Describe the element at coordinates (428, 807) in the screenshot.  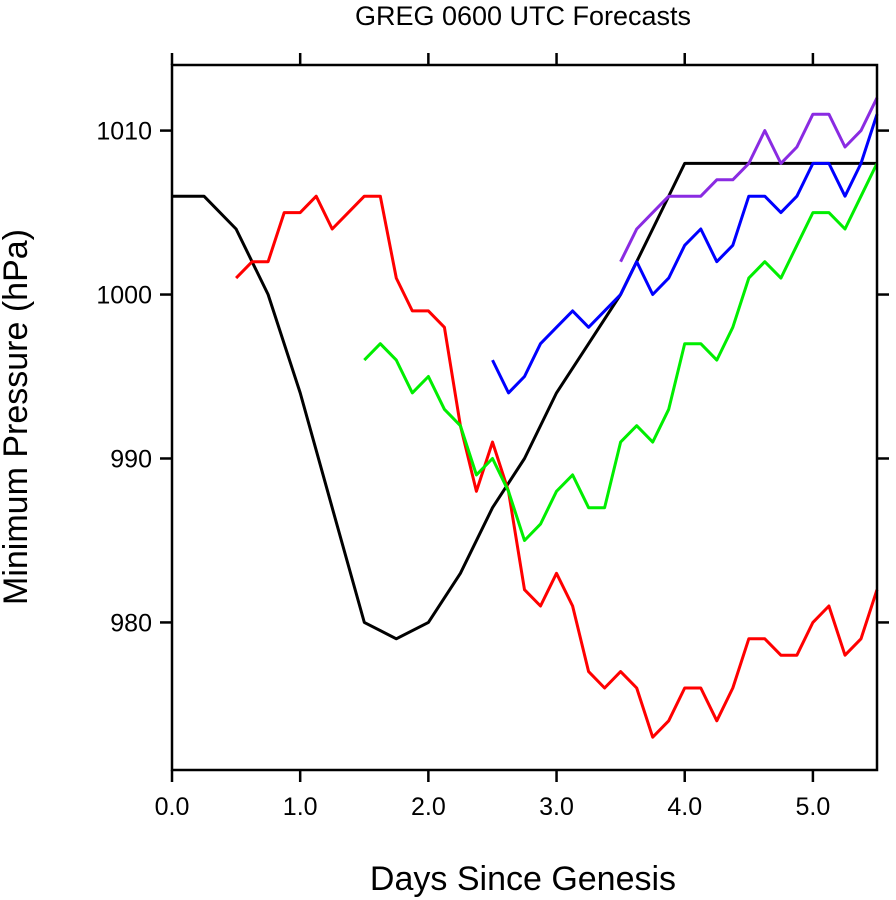
I see `x-tick-label-2: 2.0` at that location.